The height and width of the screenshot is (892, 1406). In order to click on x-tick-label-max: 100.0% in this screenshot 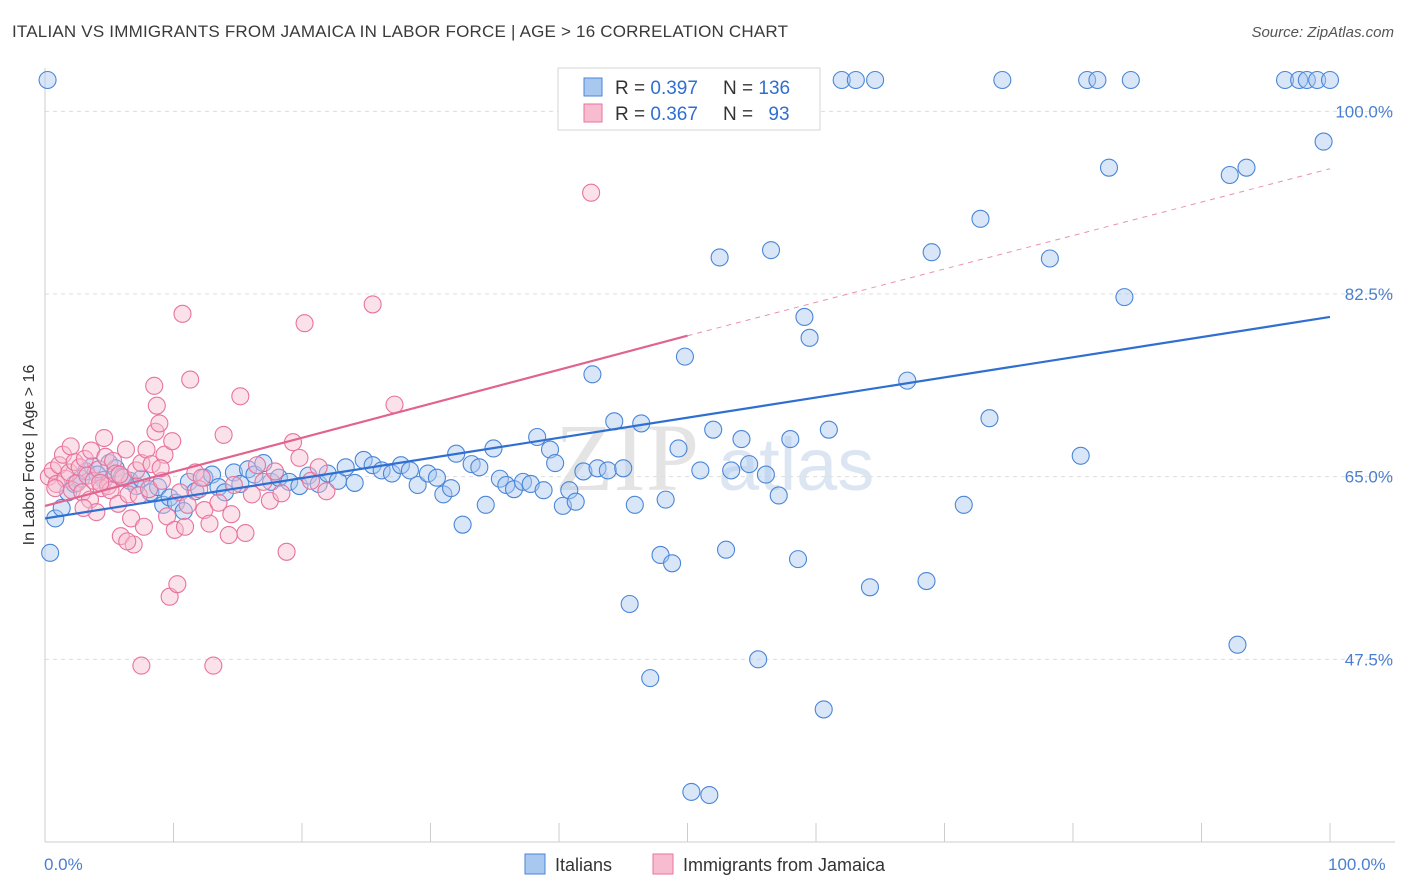, I will do `click(1357, 864)`.